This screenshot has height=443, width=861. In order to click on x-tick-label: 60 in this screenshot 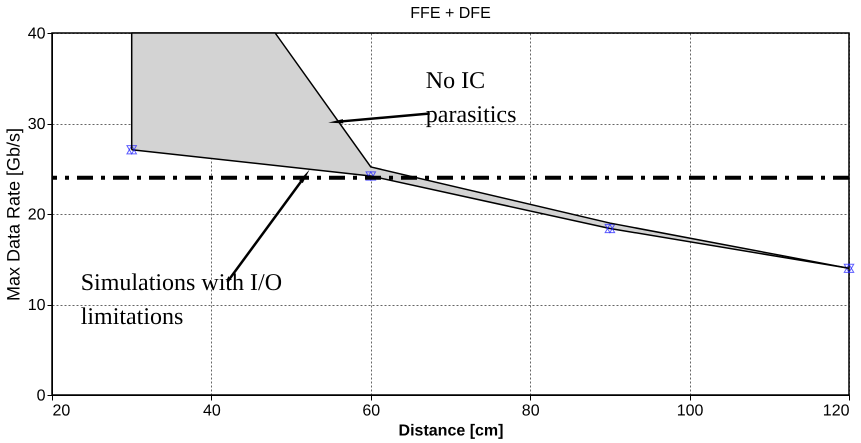, I will do `click(371, 411)`.